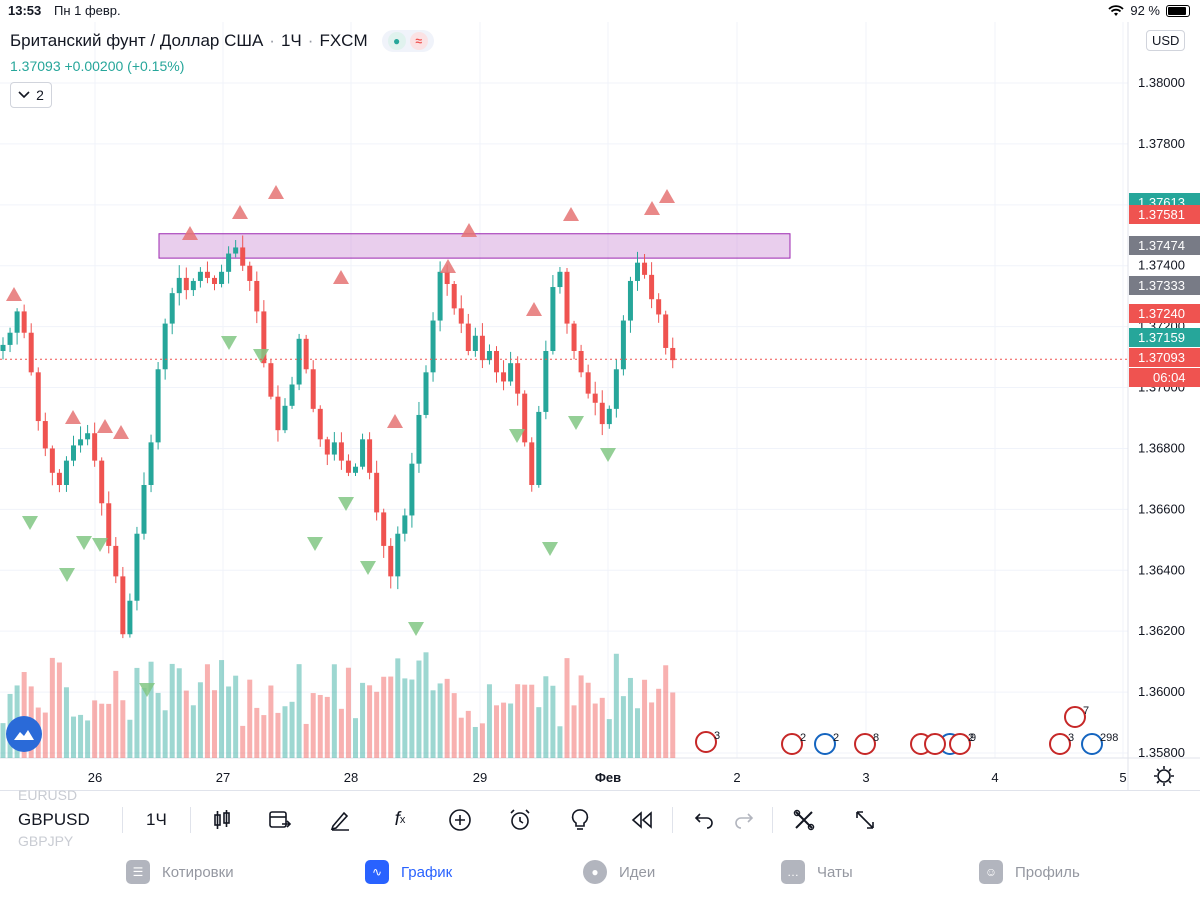  What do you see at coordinates (619, 872) in the screenshot?
I see `tab-ideas: ● Идеи` at bounding box center [619, 872].